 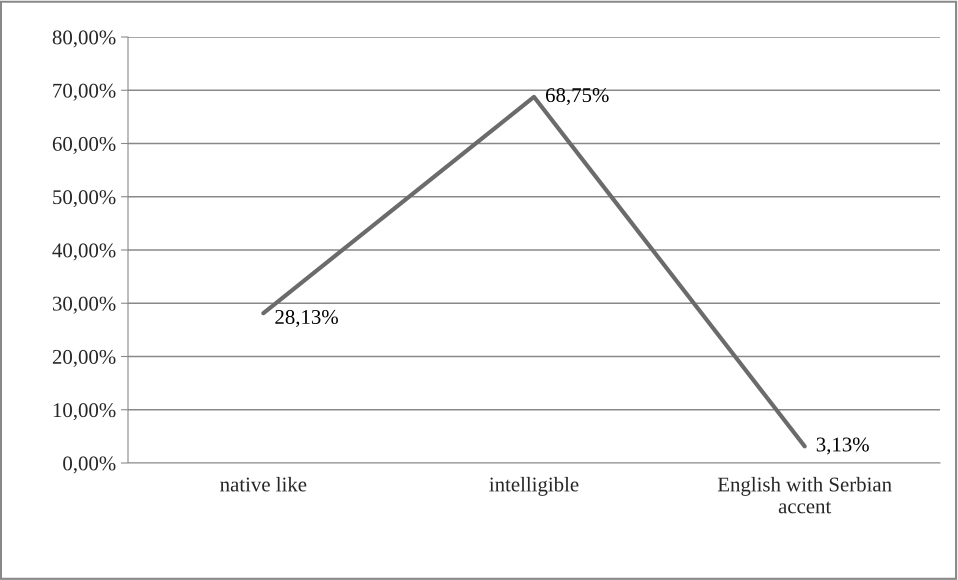 What do you see at coordinates (577, 97) in the screenshot?
I see `data-label: 68,75%` at bounding box center [577, 97].